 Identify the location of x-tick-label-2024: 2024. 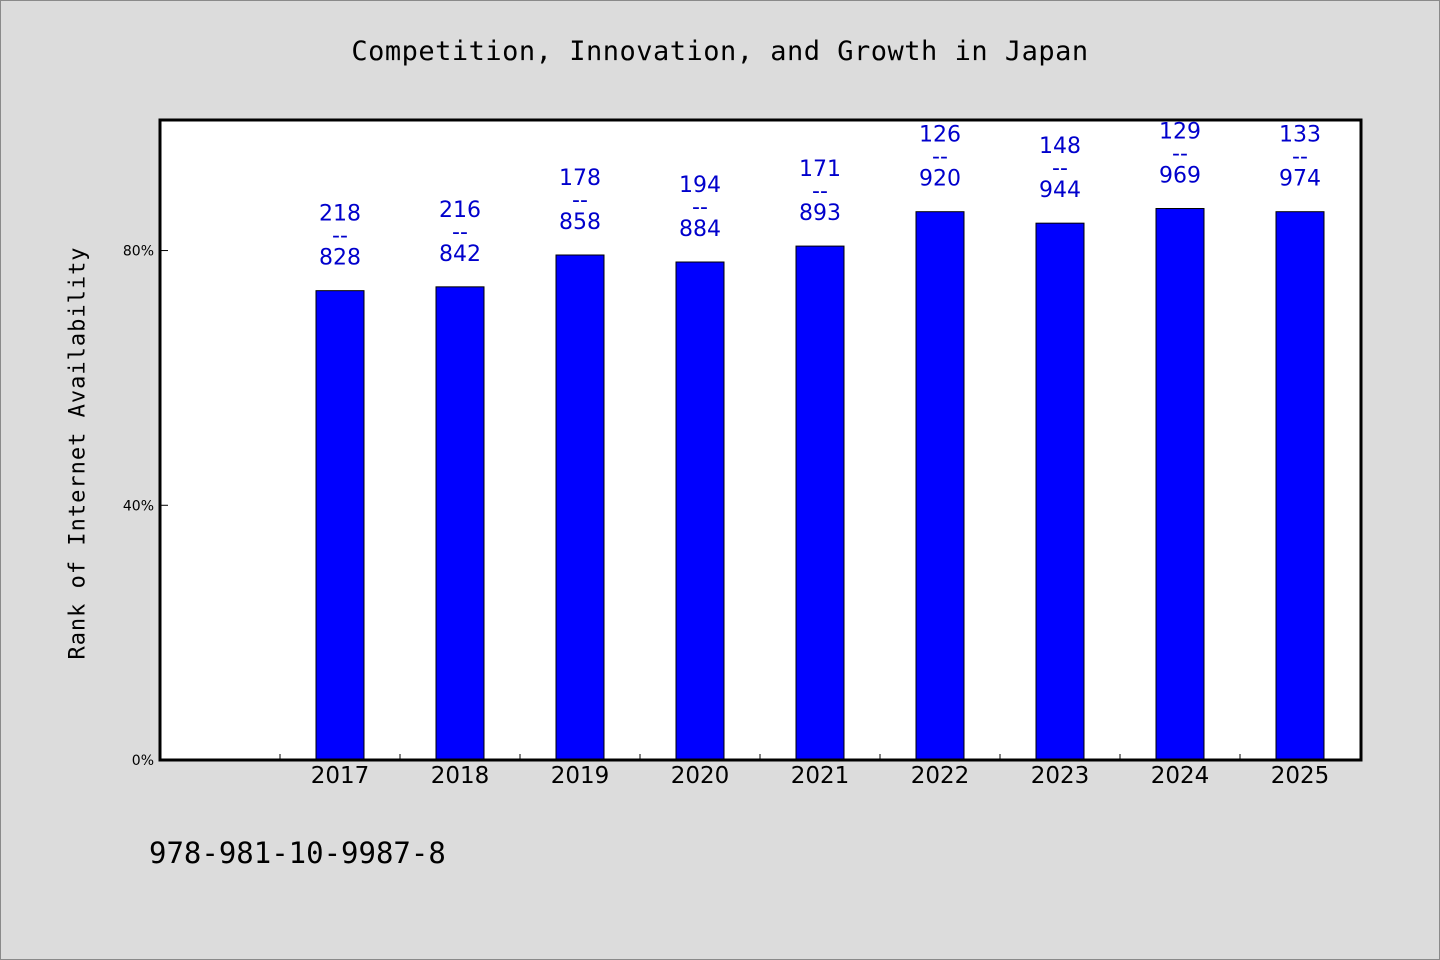
(1180, 776).